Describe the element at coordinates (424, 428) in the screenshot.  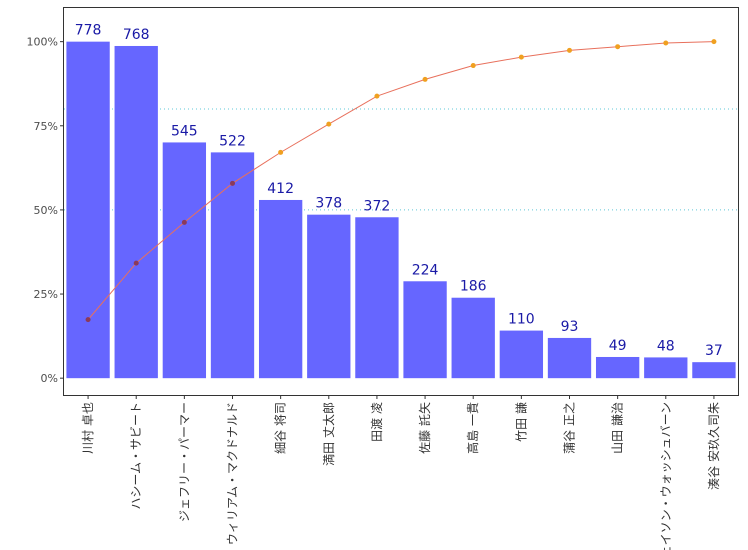
I see `x-tick-label: 佐藤 託矢` at that location.